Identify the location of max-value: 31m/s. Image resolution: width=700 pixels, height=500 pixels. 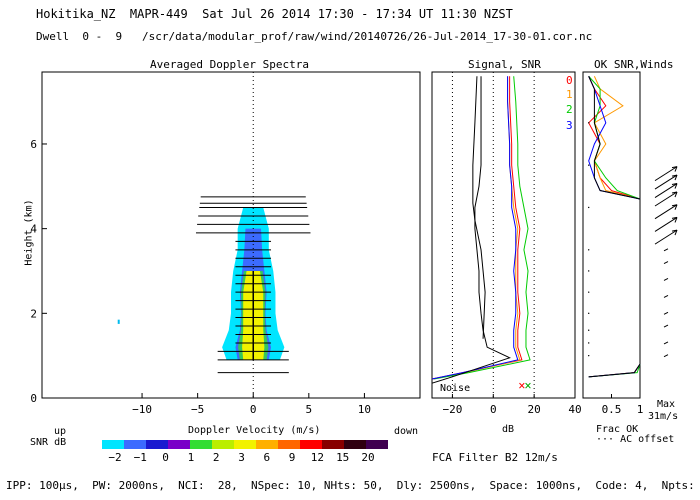
(663, 416).